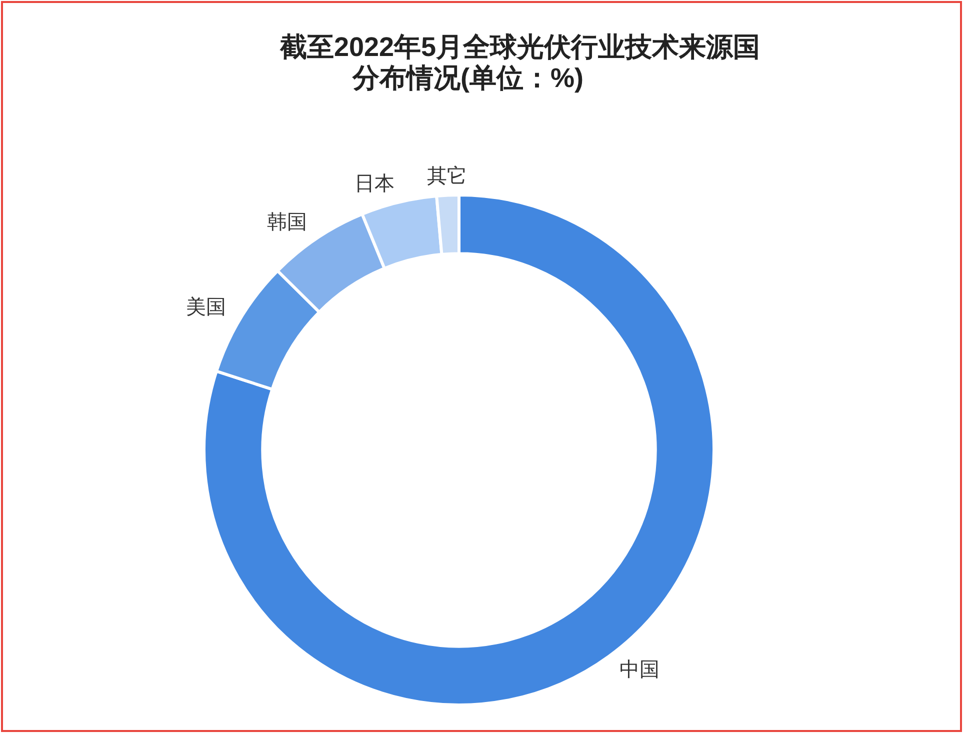 This screenshot has width=963, height=733. Describe the element at coordinates (206, 306) in the screenshot. I see `slice-label: 美国` at that location.